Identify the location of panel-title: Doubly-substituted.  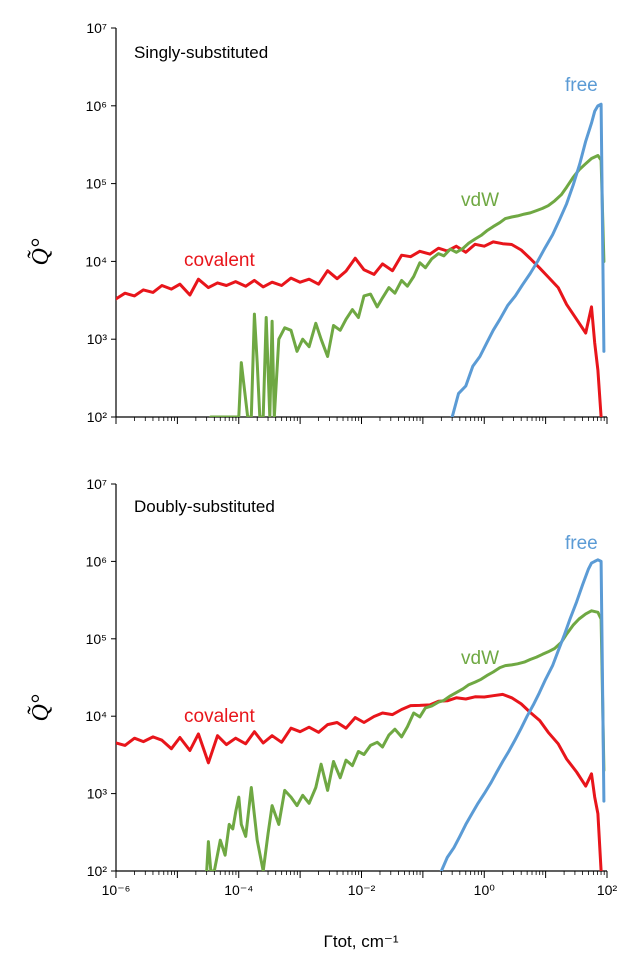
(204, 506).